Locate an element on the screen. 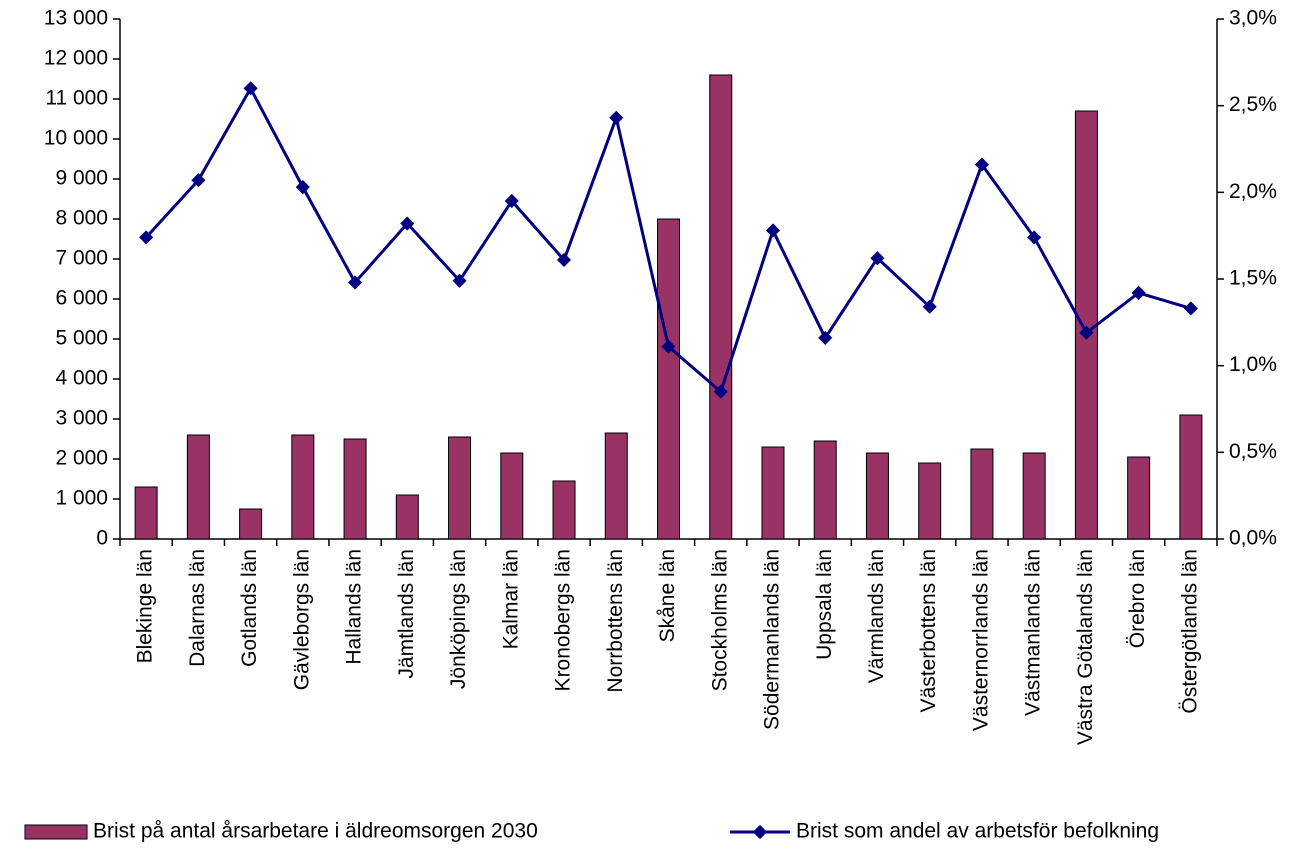  legend-label: Brist som andel av arbetsför befolkning is located at coordinates (977, 831).